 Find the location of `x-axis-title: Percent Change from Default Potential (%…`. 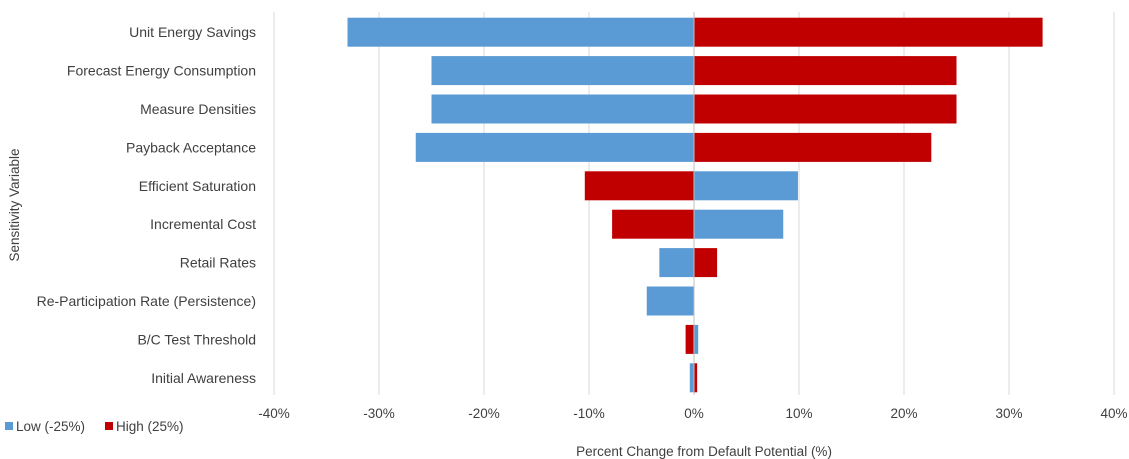

x-axis-title: Percent Change from Default Potential (%… is located at coordinates (704, 451).